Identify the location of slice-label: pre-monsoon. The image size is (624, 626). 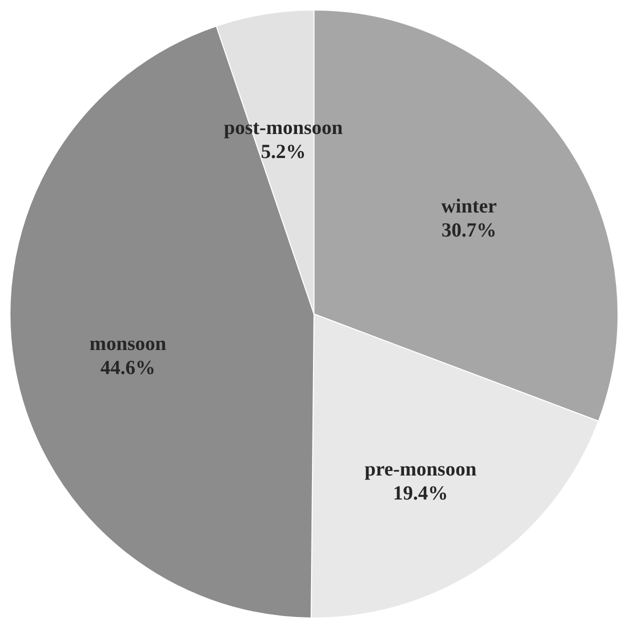
(420, 469).